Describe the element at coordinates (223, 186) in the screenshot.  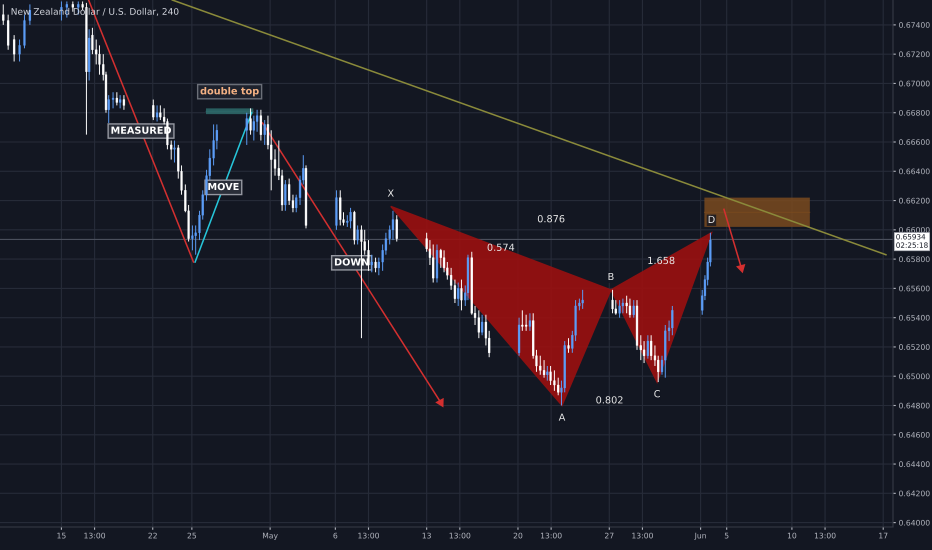
I see `series-label: MOVE` at that location.